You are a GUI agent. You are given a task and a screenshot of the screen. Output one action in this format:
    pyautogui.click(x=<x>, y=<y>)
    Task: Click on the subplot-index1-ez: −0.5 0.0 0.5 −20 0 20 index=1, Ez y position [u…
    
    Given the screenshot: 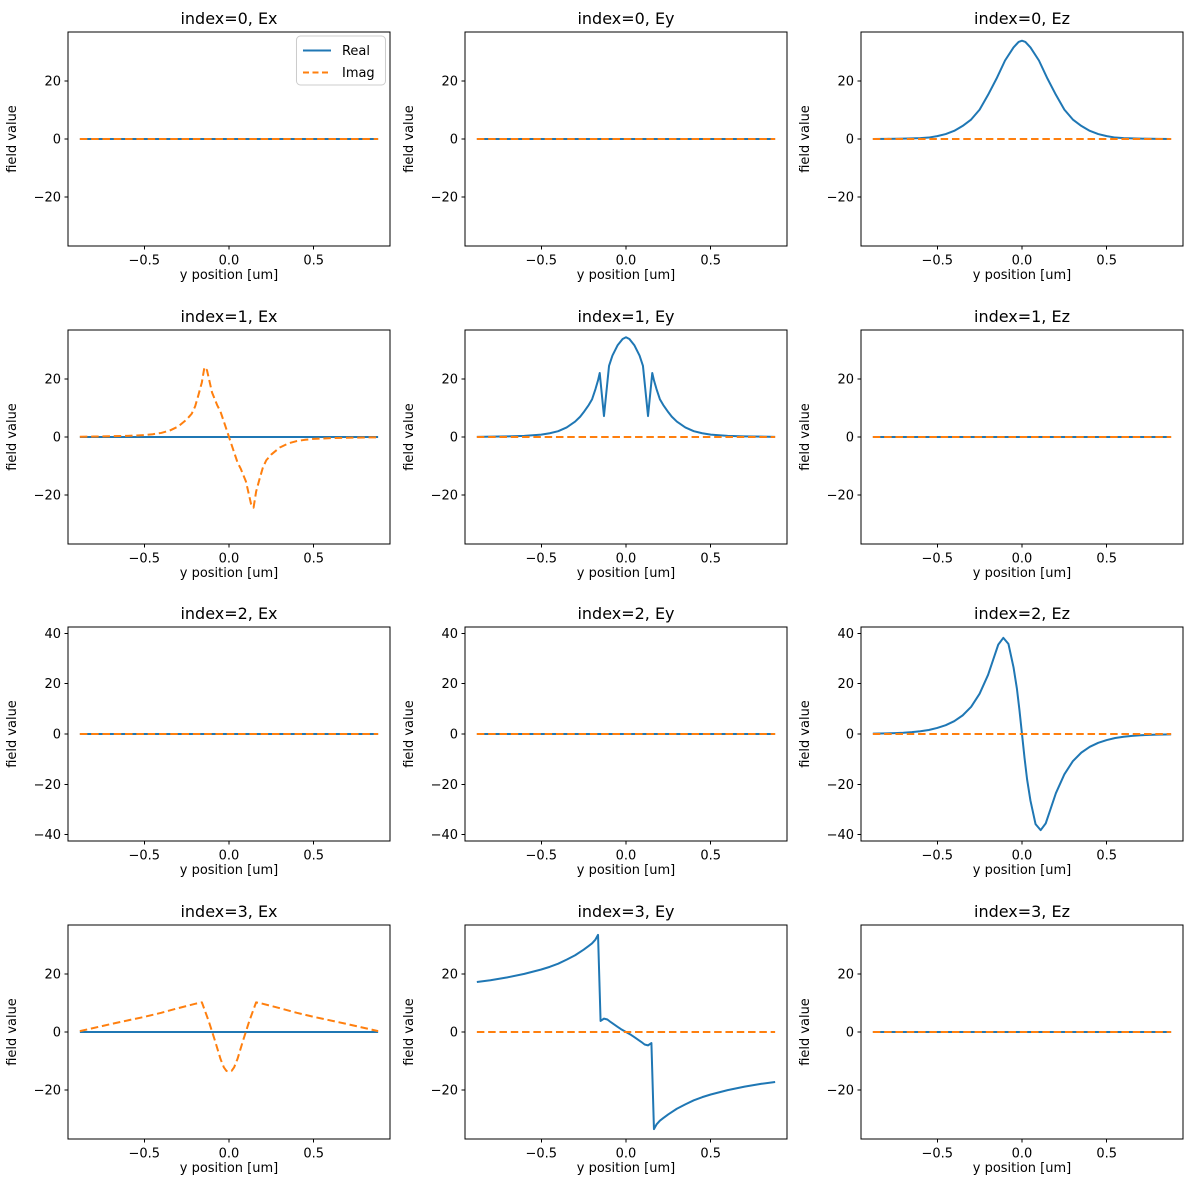 What is the action you would take?
    pyautogui.click(x=991, y=447)
    